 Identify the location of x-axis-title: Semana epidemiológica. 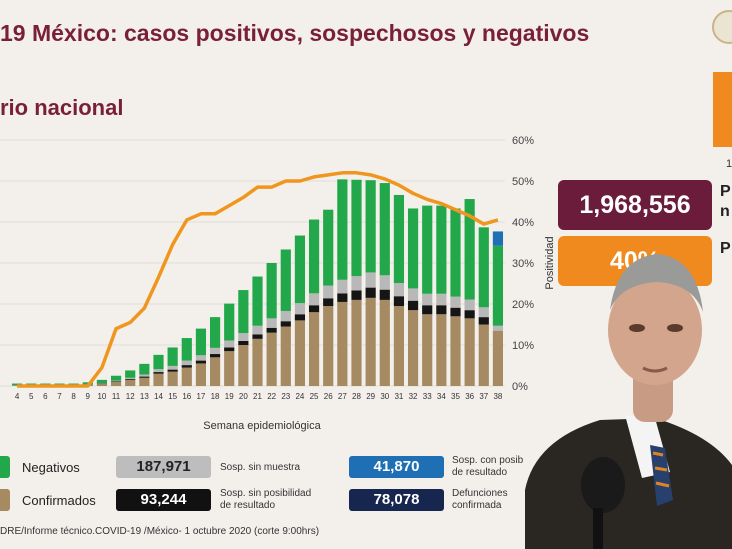
(262, 426).